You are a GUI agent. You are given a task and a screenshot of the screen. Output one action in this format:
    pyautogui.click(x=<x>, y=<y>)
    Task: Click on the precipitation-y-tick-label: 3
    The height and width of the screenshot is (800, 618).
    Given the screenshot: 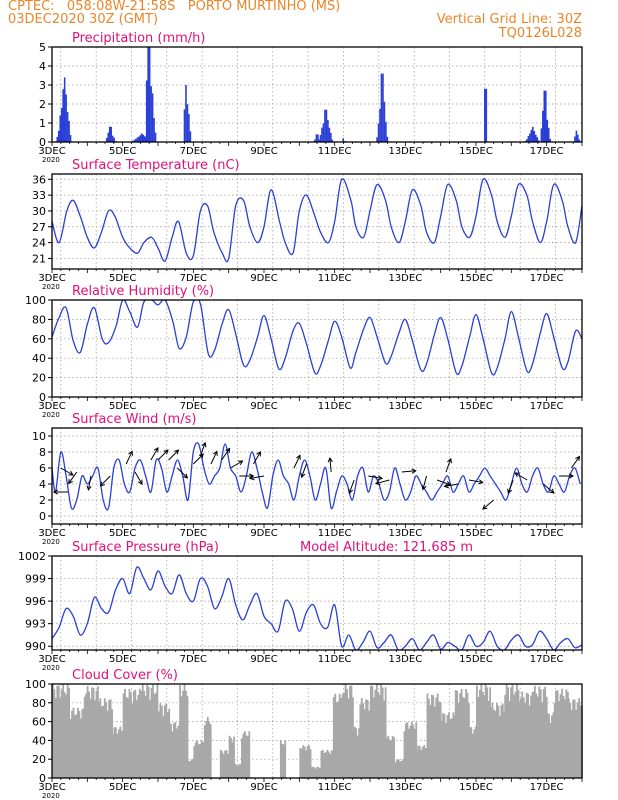 What is the action you would take?
    pyautogui.click(x=42, y=85)
    